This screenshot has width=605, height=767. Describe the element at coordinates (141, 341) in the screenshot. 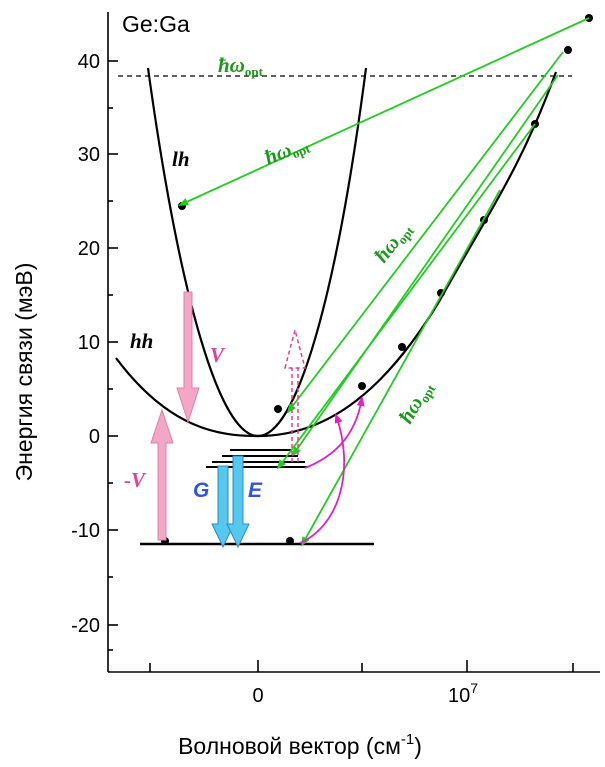

I see `hh-label: hh` at that location.